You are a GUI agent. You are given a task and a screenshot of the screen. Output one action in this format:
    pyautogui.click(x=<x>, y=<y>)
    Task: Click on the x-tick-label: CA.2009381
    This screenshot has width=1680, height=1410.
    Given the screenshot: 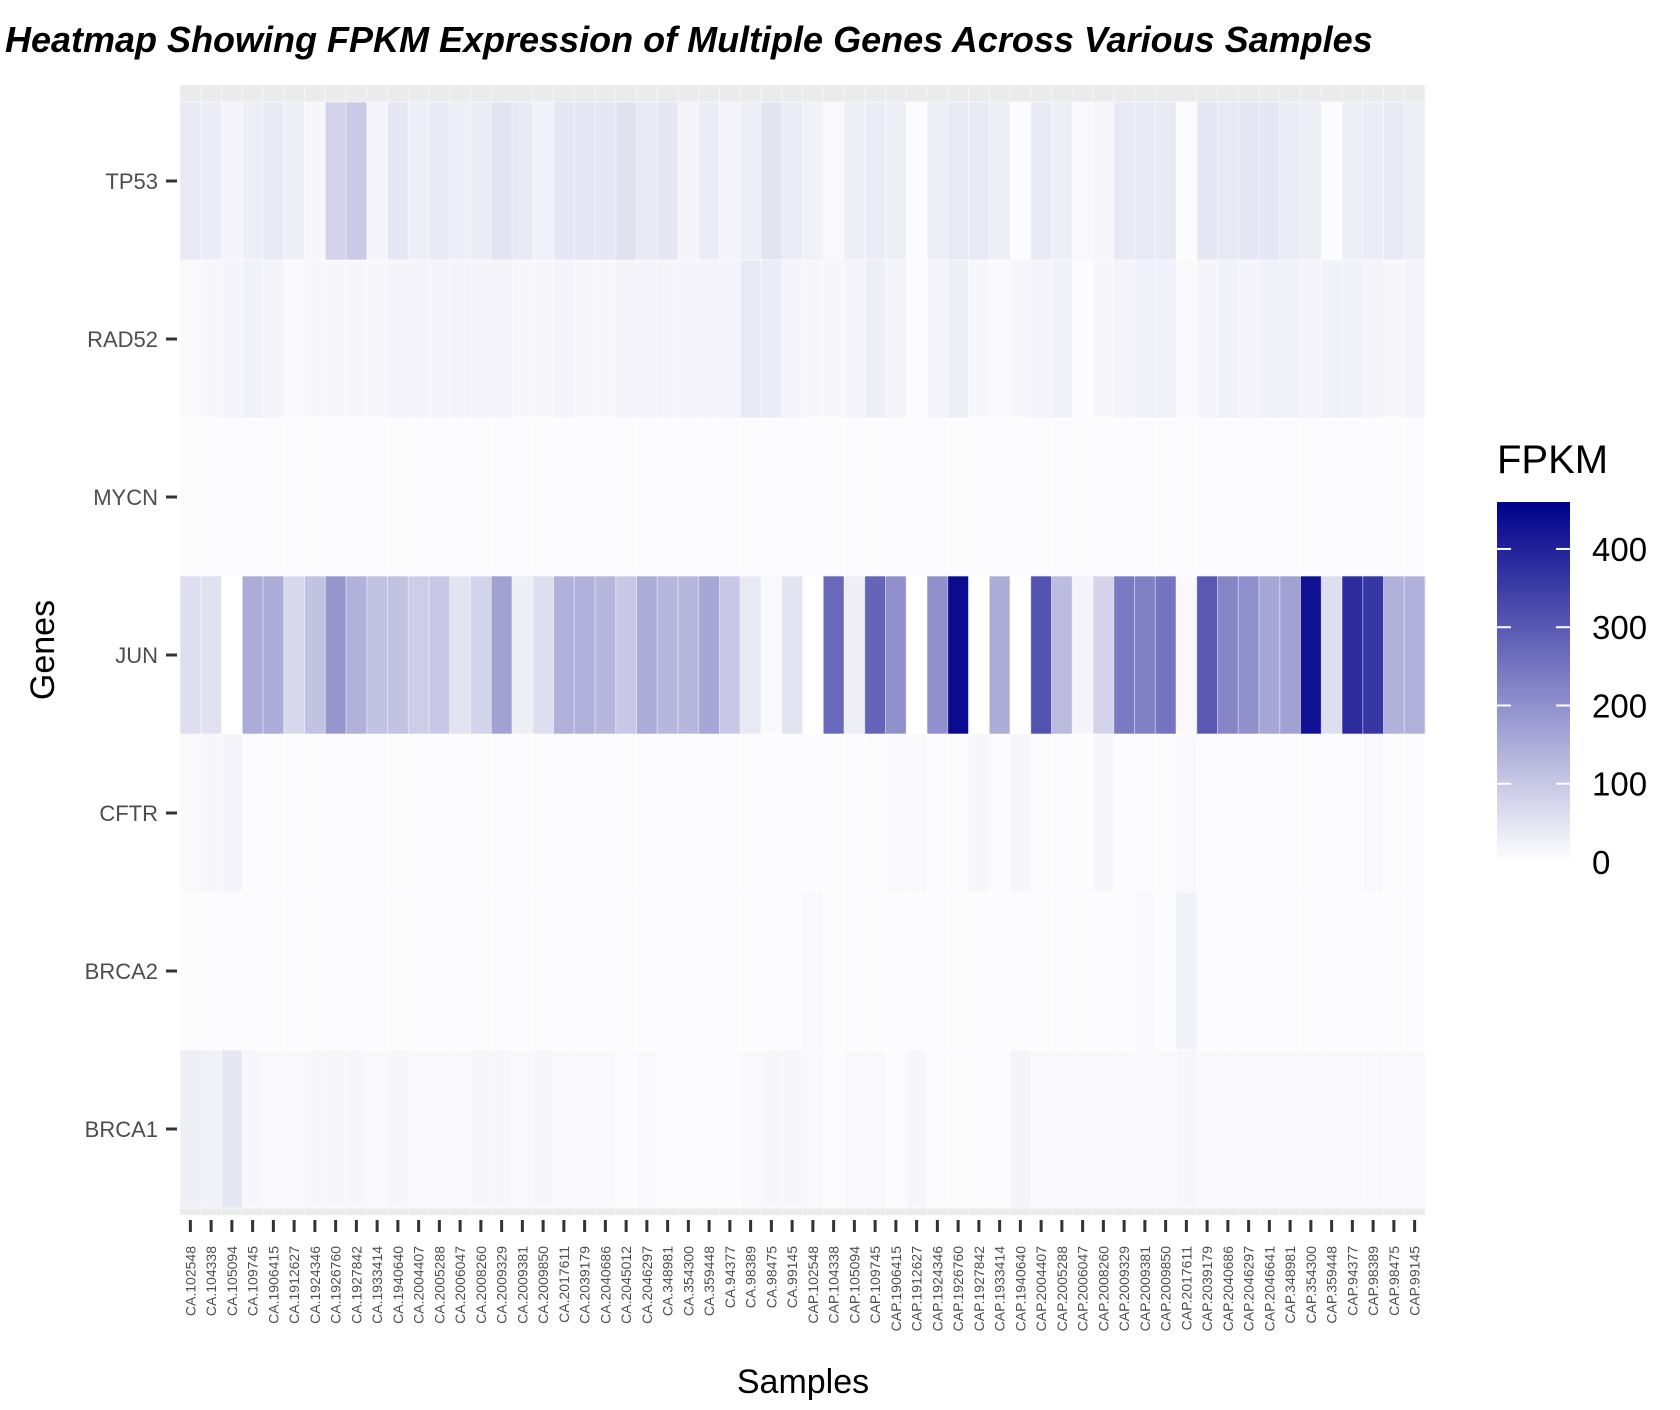 What is the action you would take?
    pyautogui.click(x=522, y=1285)
    